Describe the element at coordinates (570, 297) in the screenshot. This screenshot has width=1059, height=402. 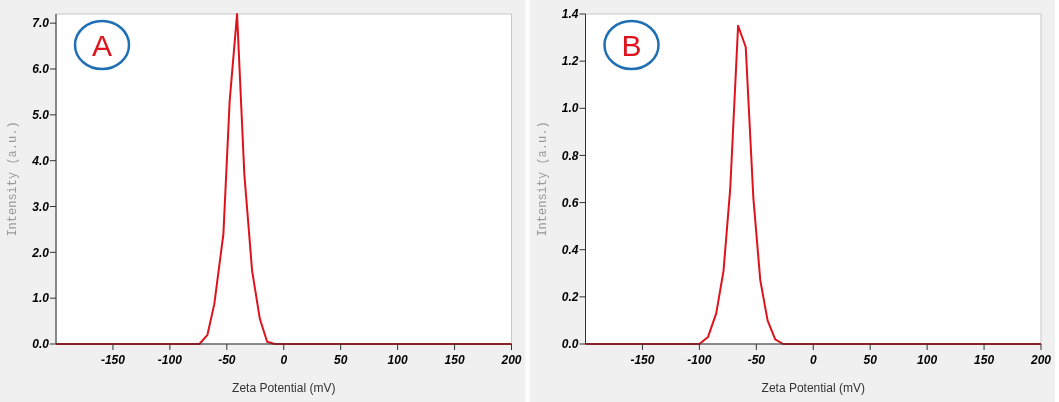
I see `y-tick-label: 0.2` at that location.